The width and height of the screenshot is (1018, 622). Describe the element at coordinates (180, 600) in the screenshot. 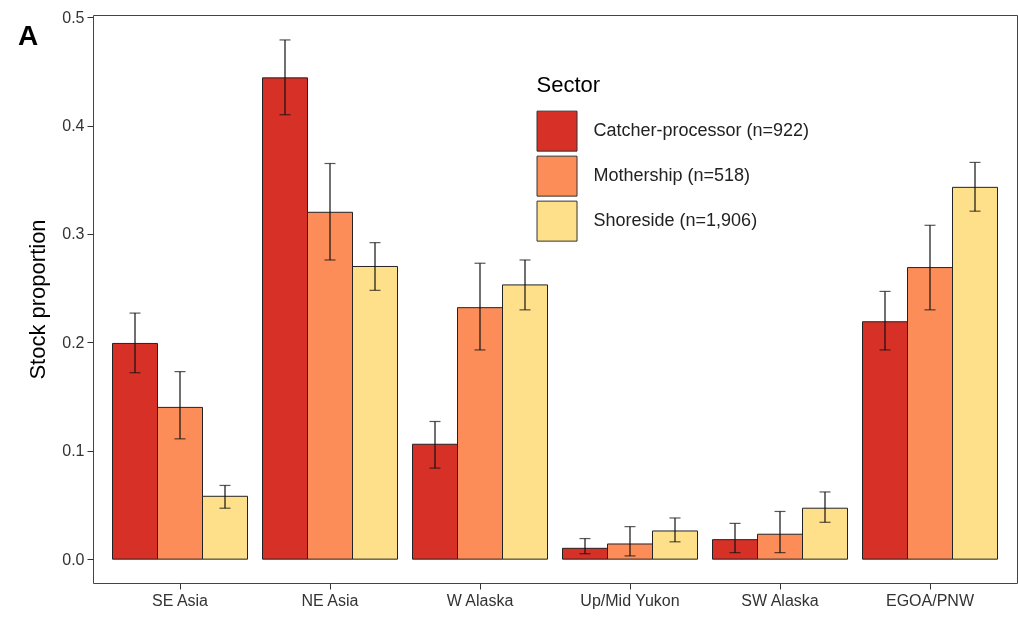

I see `x-tick-label: SE Asia` at that location.